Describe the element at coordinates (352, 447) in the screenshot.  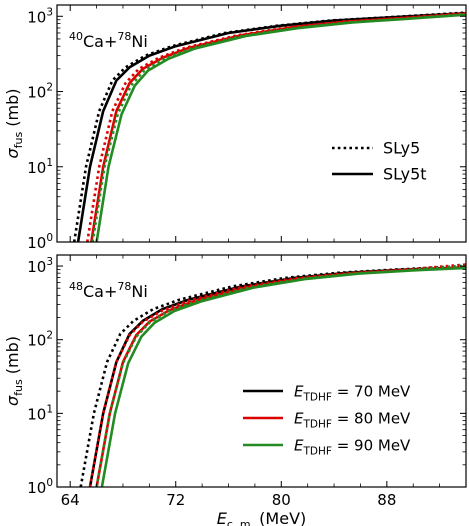
I see `legend-label: ETDHF = 90 MeV` at that location.